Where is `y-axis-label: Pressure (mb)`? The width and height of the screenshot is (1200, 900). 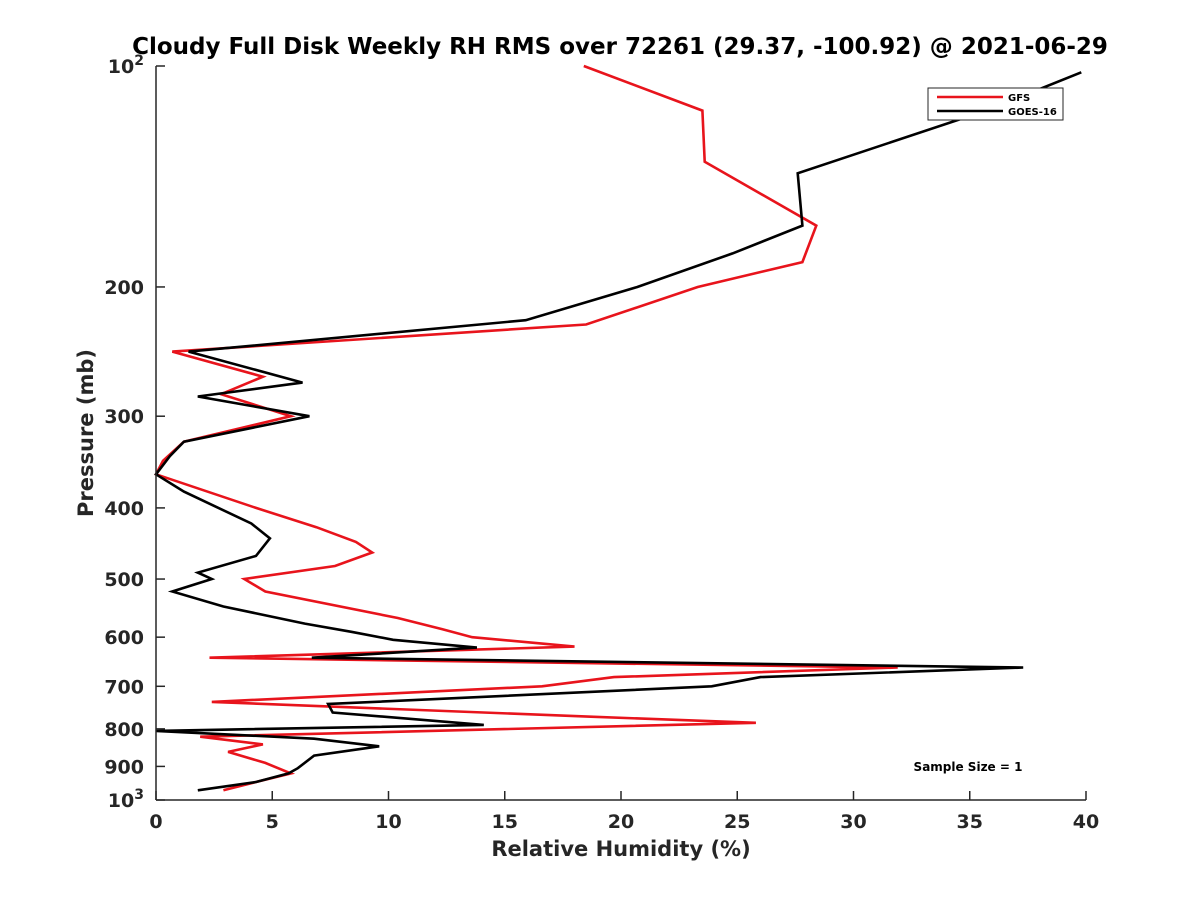
y-axis-label: Pressure (mb) is located at coordinates (86, 433).